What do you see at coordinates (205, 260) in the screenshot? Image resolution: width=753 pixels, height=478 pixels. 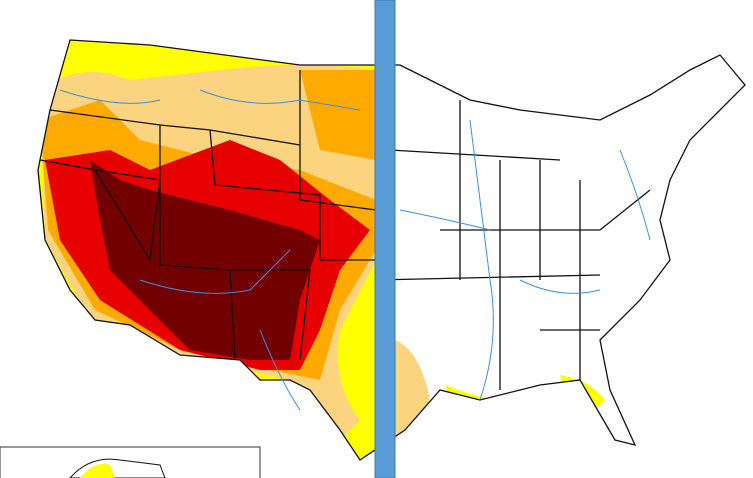 I see `drought-d4` at bounding box center [205, 260].